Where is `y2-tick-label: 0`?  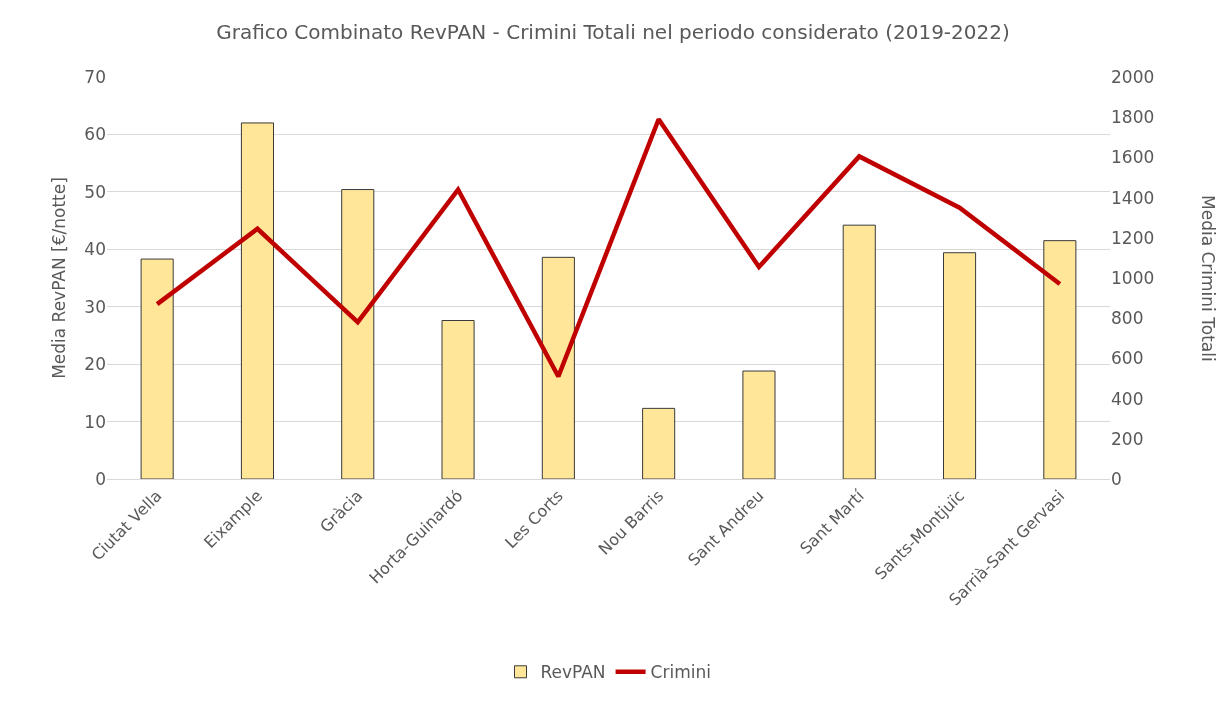
y2-tick-label: 0 is located at coordinates (1116, 478).